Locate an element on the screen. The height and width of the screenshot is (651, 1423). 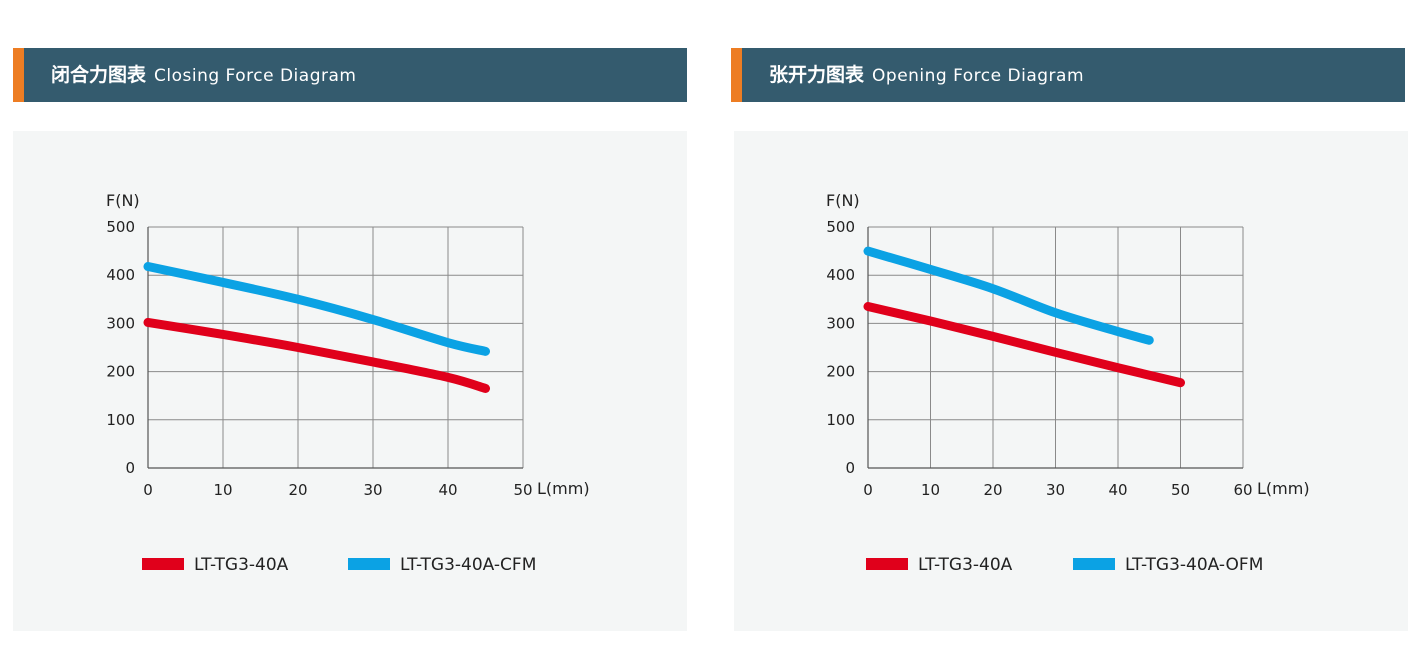
grid is located at coordinates (335, 347).